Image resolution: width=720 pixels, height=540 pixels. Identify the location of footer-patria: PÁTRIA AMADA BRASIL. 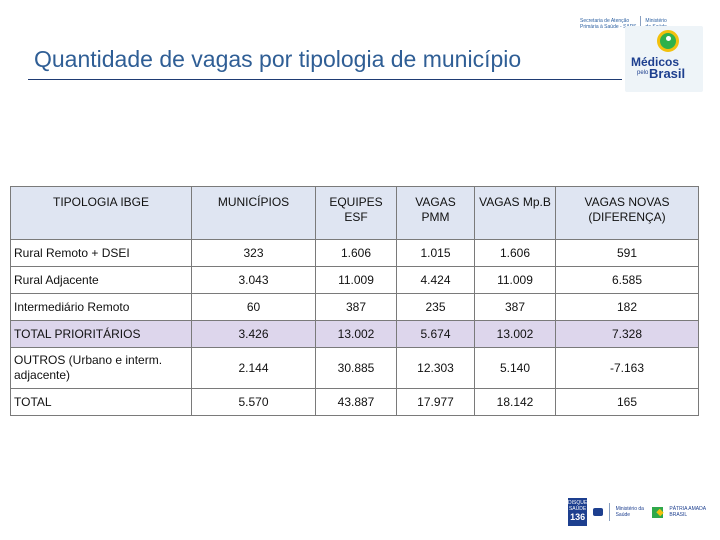
(687, 512).